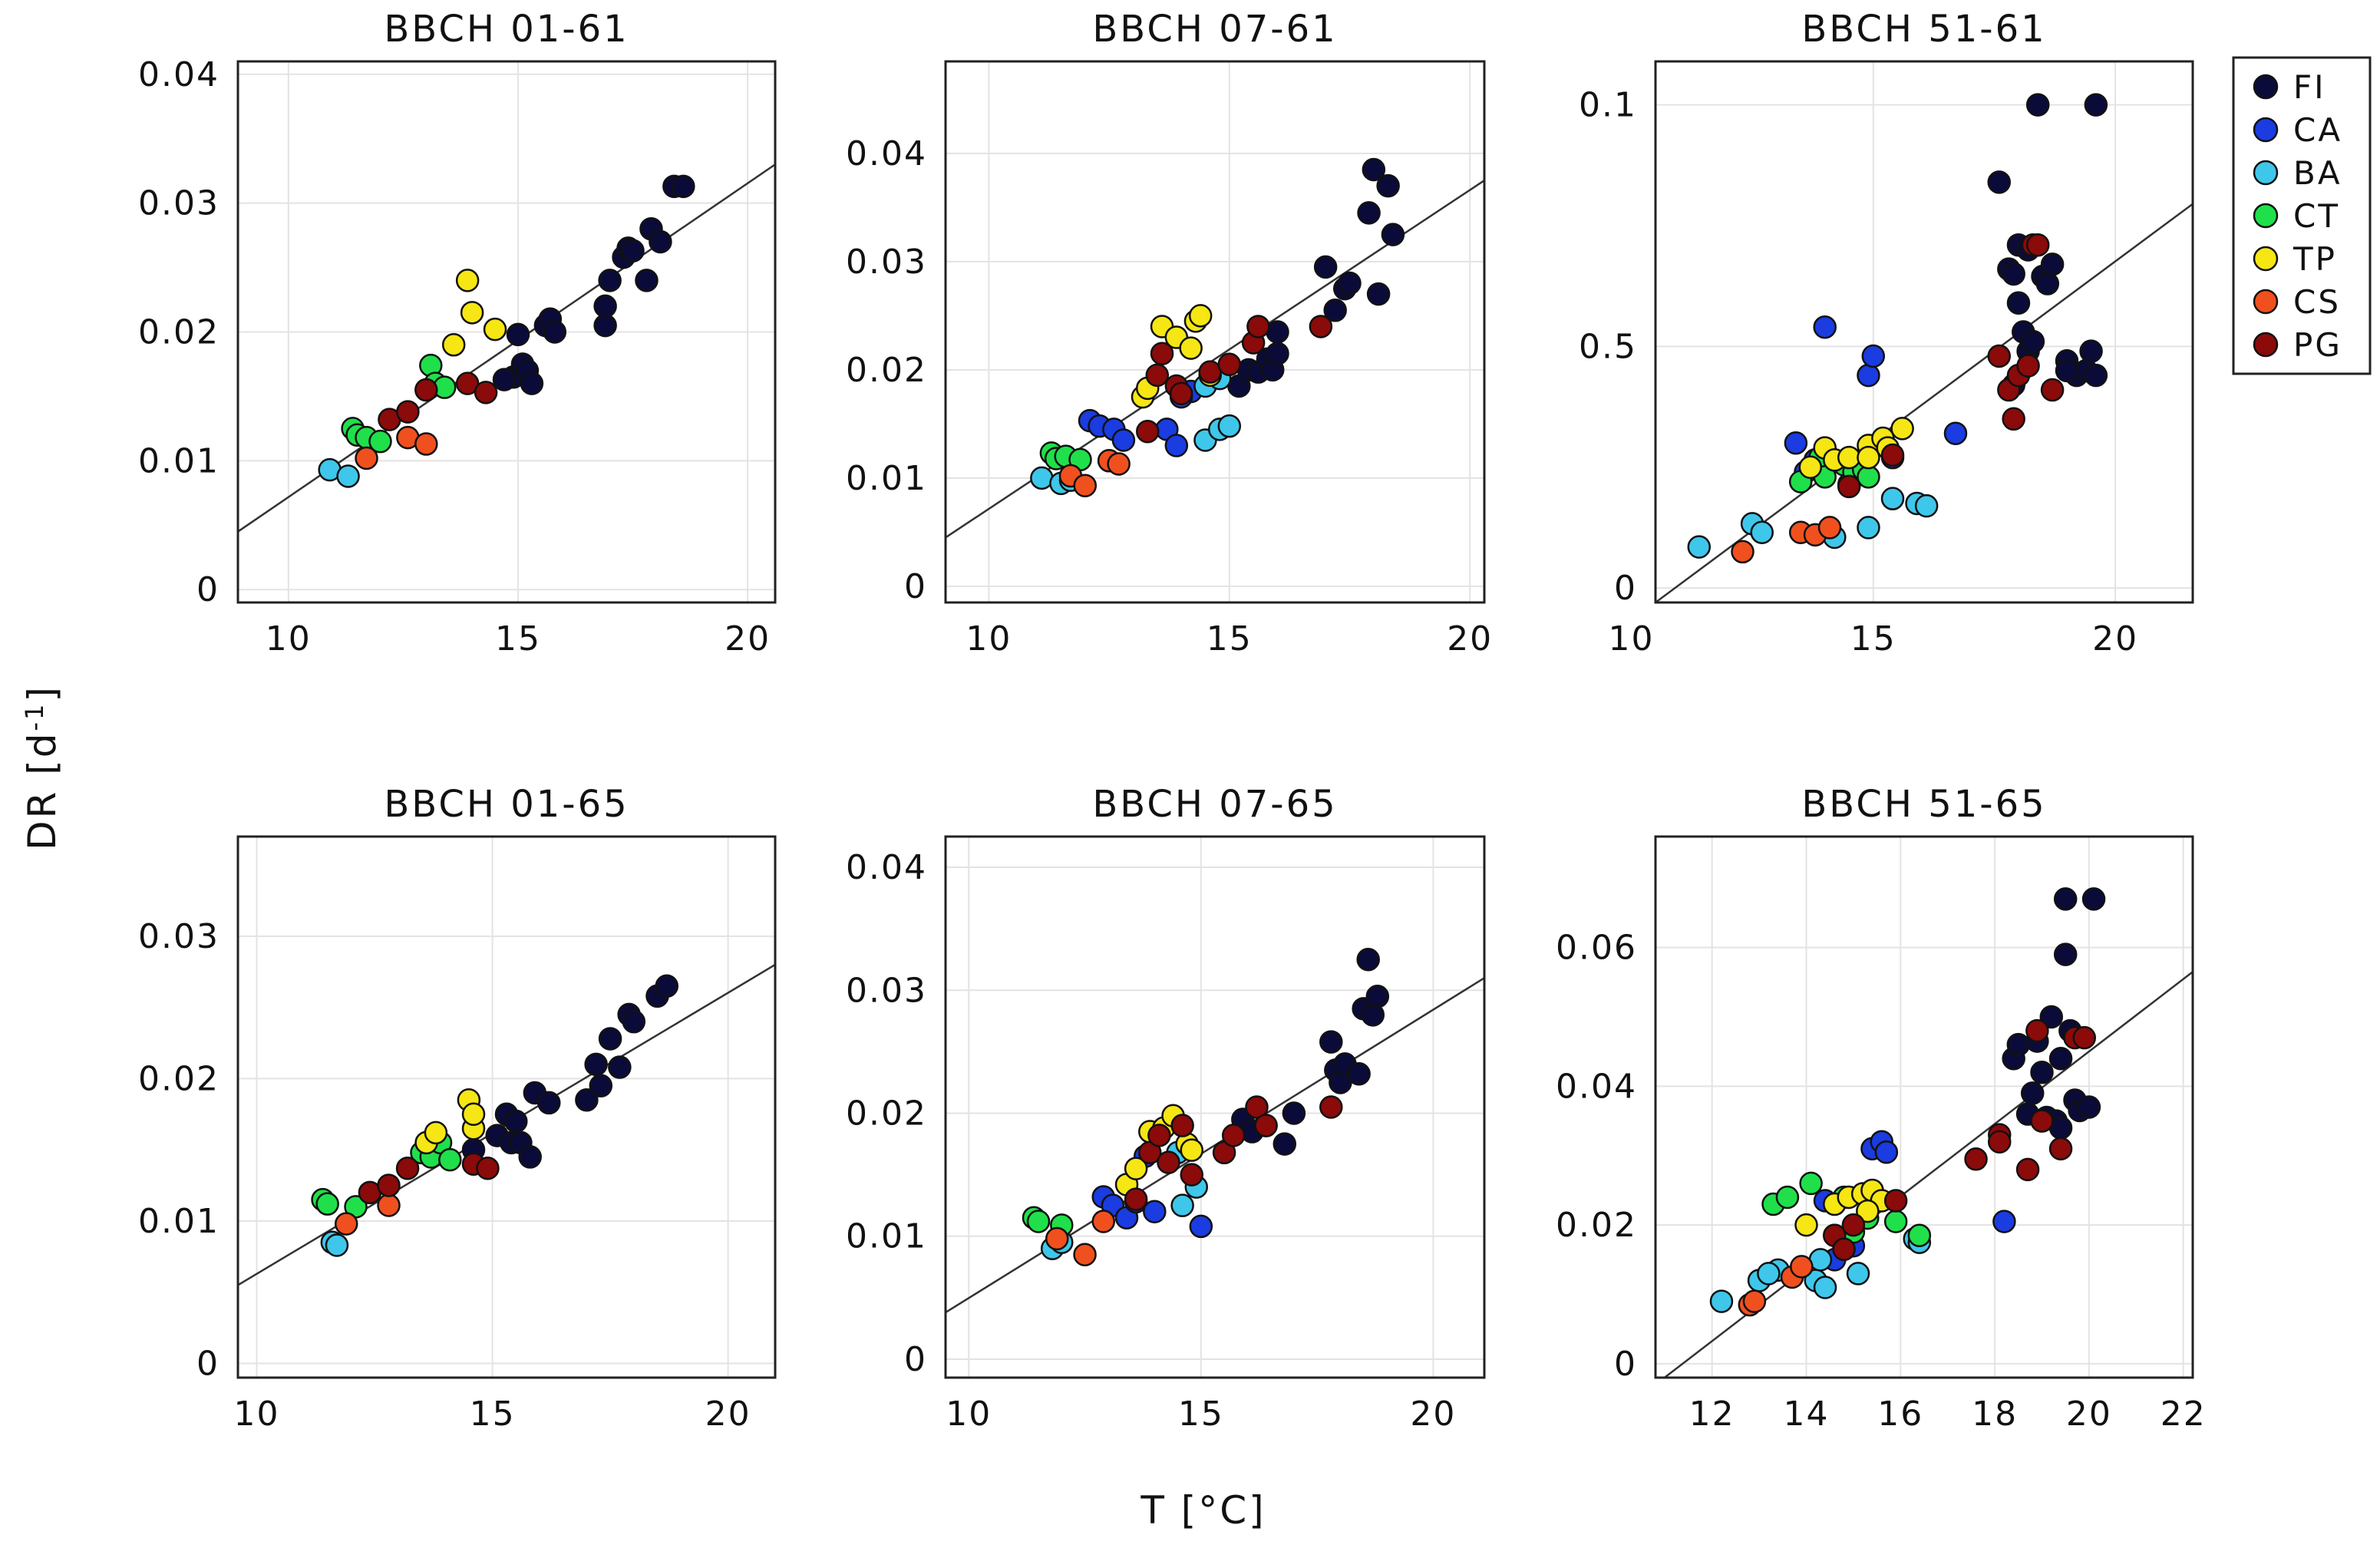  I want to click on panel-5: 10 15 20 0 0.01 0.02 0.03 0.04 BBCH 07-65, so click(1166, 1108).